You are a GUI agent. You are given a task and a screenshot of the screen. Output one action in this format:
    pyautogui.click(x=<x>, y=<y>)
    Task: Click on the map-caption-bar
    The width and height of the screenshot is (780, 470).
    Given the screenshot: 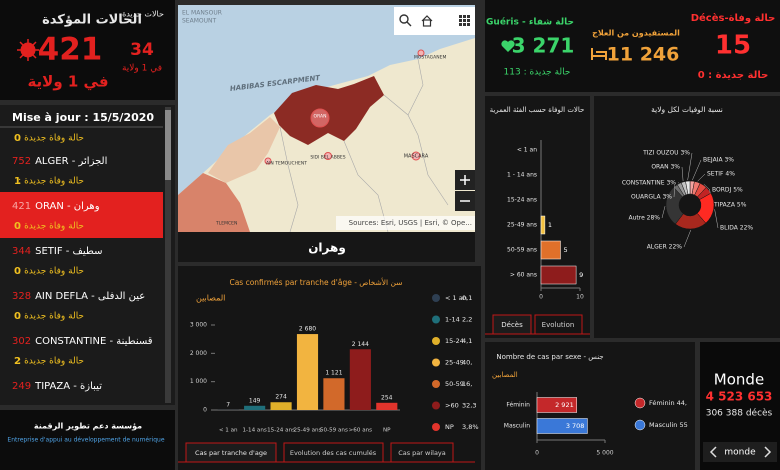 What is the action you would take?
    pyautogui.click(x=326, y=247)
    